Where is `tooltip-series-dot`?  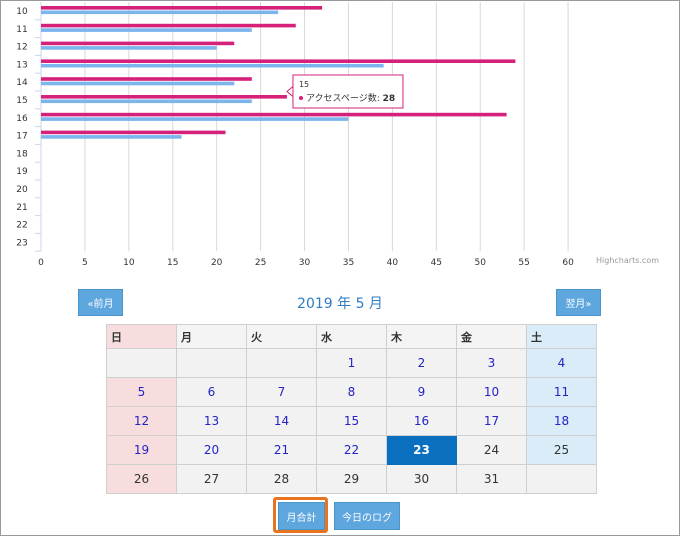 tooltip-series-dot is located at coordinates (300, 98).